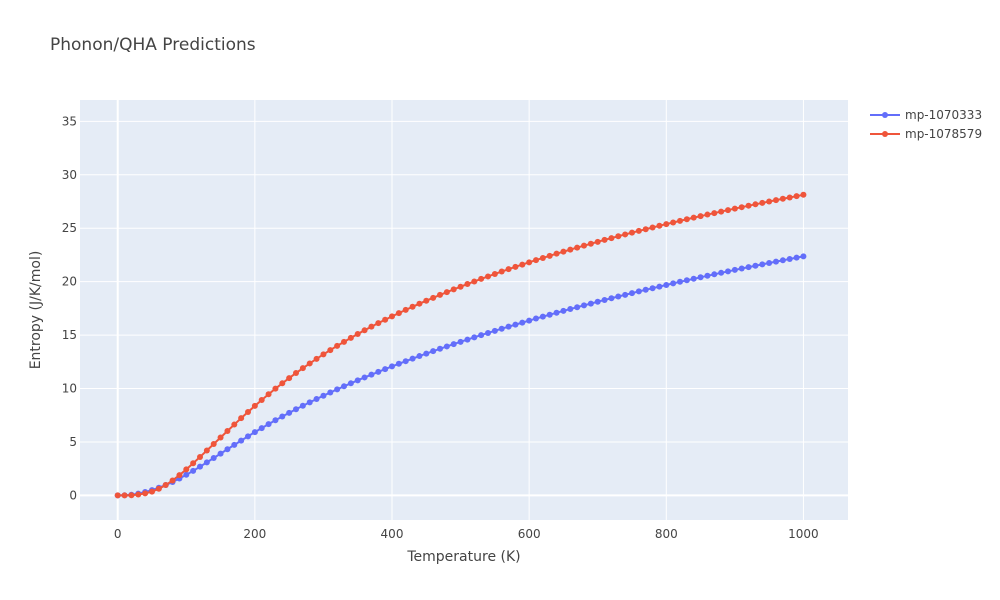 The width and height of the screenshot is (1000, 600). I want to click on legend-item-series-1: mp-1070333, so click(926, 115).